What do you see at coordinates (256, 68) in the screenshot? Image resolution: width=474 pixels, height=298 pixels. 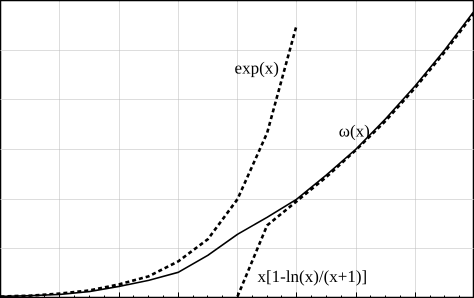 I see `series-label: exp(x)` at bounding box center [256, 68].